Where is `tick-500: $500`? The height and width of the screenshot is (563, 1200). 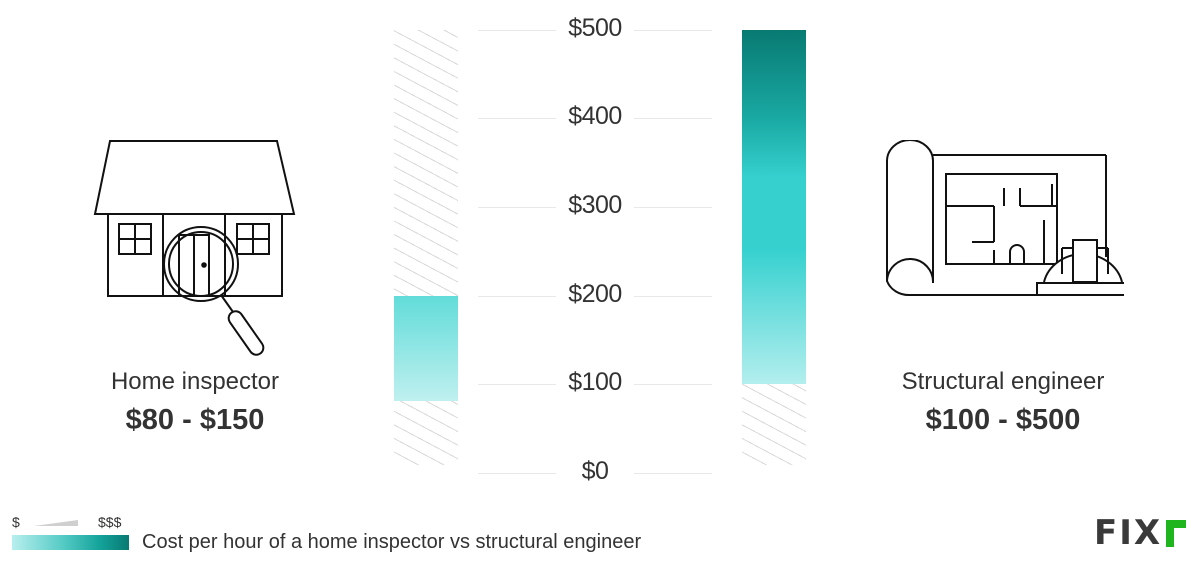
tick-500: $500 is located at coordinates (595, 28).